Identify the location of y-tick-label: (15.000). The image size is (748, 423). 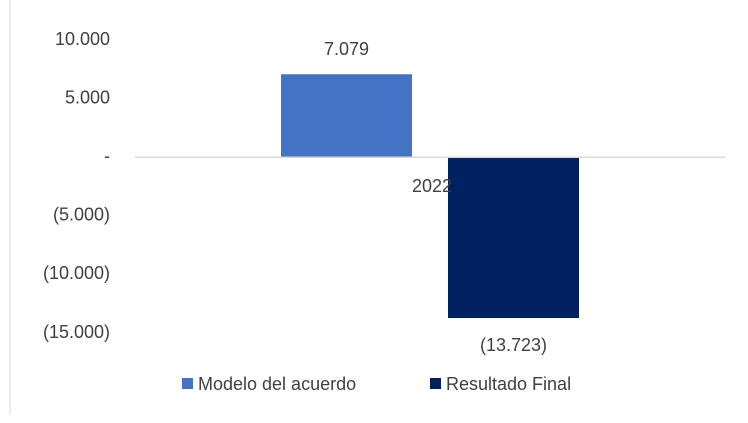
(76, 332).